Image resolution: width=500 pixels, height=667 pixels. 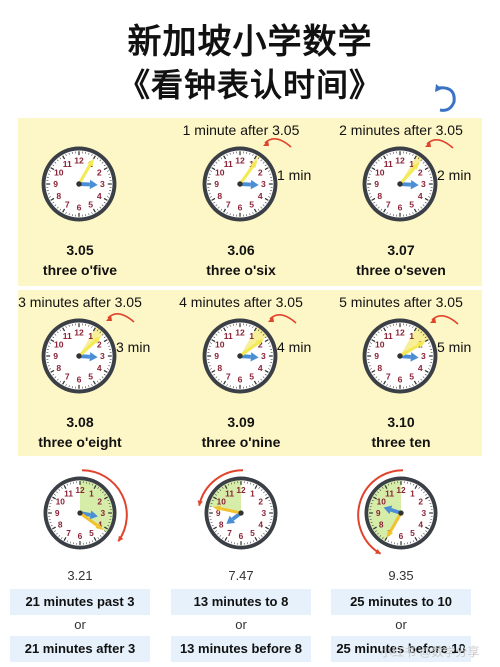 What do you see at coordinates (250, 42) in the screenshot?
I see `page-title: 新加坡小学数学` at bounding box center [250, 42].